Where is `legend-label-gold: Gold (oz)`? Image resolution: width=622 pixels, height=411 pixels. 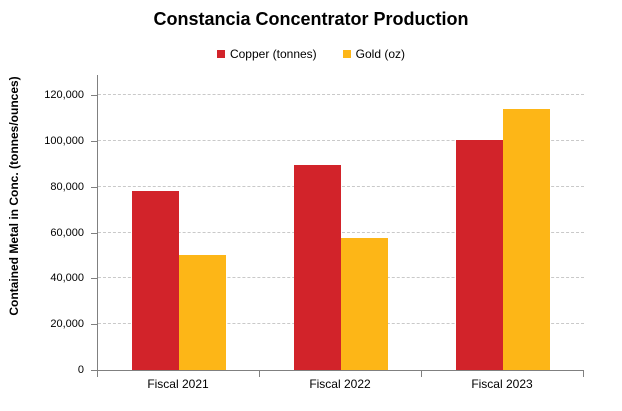
legend-label-gold: Gold (oz) is located at coordinates (380, 54).